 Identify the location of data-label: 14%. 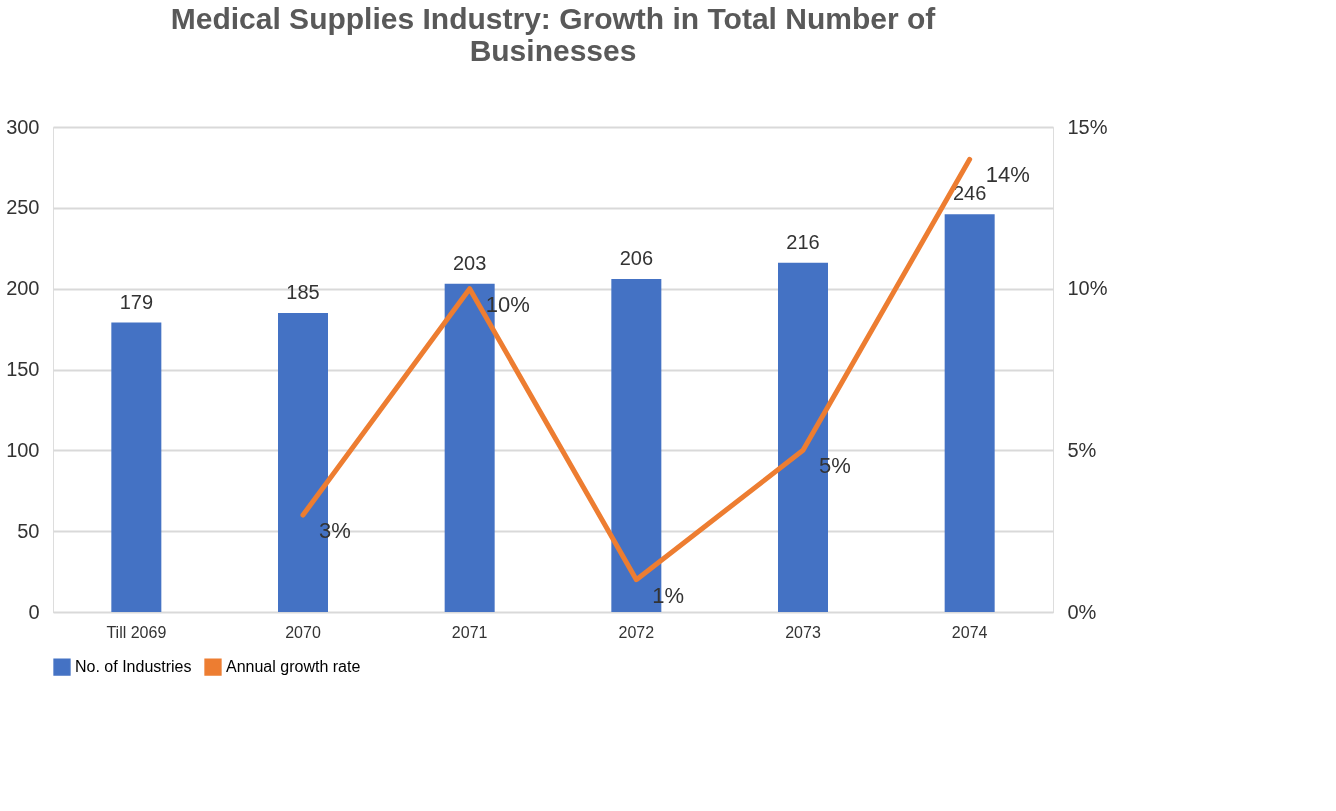
(1007, 175).